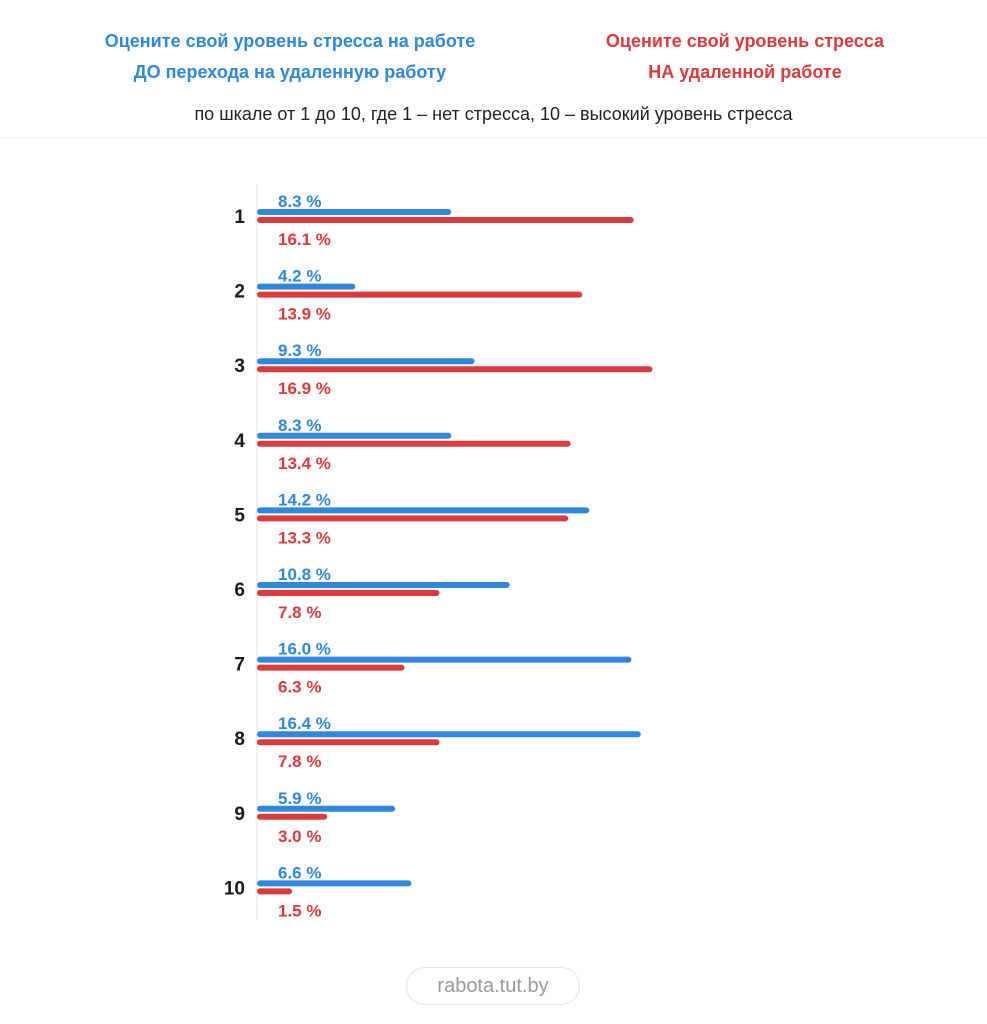 Image resolution: width=987 pixels, height=1024 pixels. I want to click on data-label-before-4: 8.3 %, so click(299, 425).